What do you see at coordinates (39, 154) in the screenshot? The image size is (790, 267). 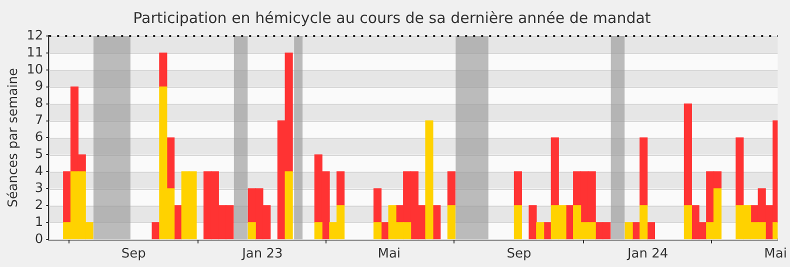 I see `y-tick-label: 5` at bounding box center [39, 154].